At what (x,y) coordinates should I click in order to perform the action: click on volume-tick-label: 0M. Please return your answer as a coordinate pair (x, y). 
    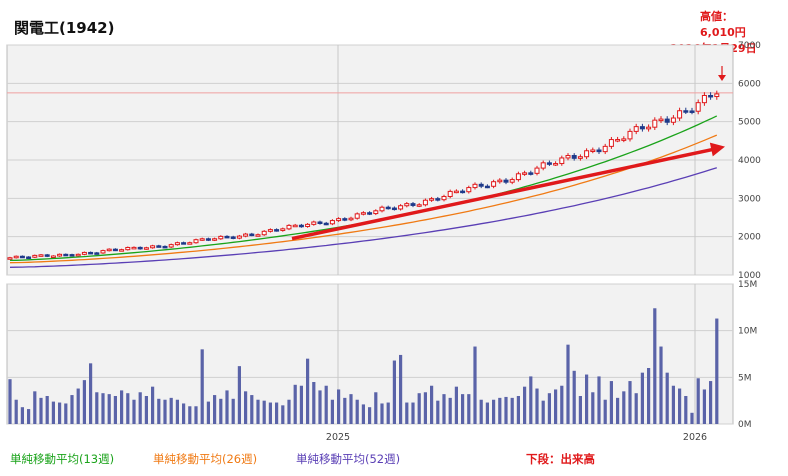
    Looking at the image, I should click on (745, 425).